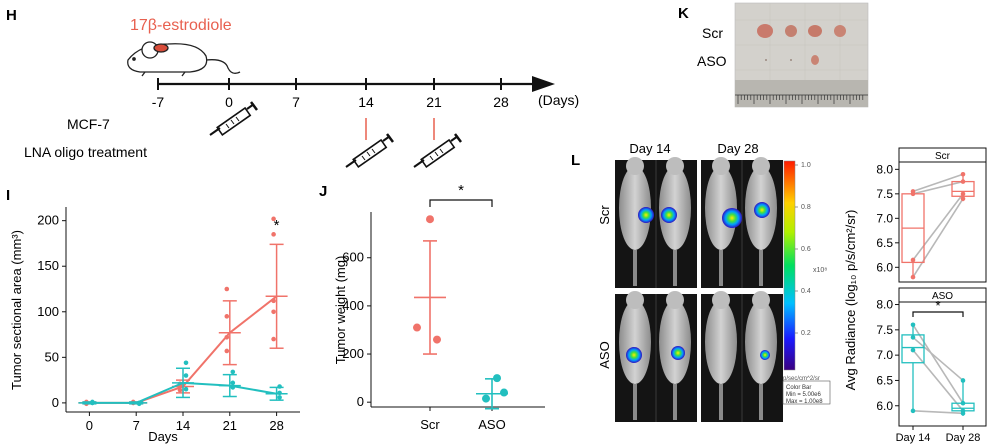 This screenshot has height=448, width=997. What do you see at coordinates (432, 307) in the screenshot?
I see `panel-j: J Tumor weight (mg) 0 200 400 600 Scr ASO *` at bounding box center [432, 307].